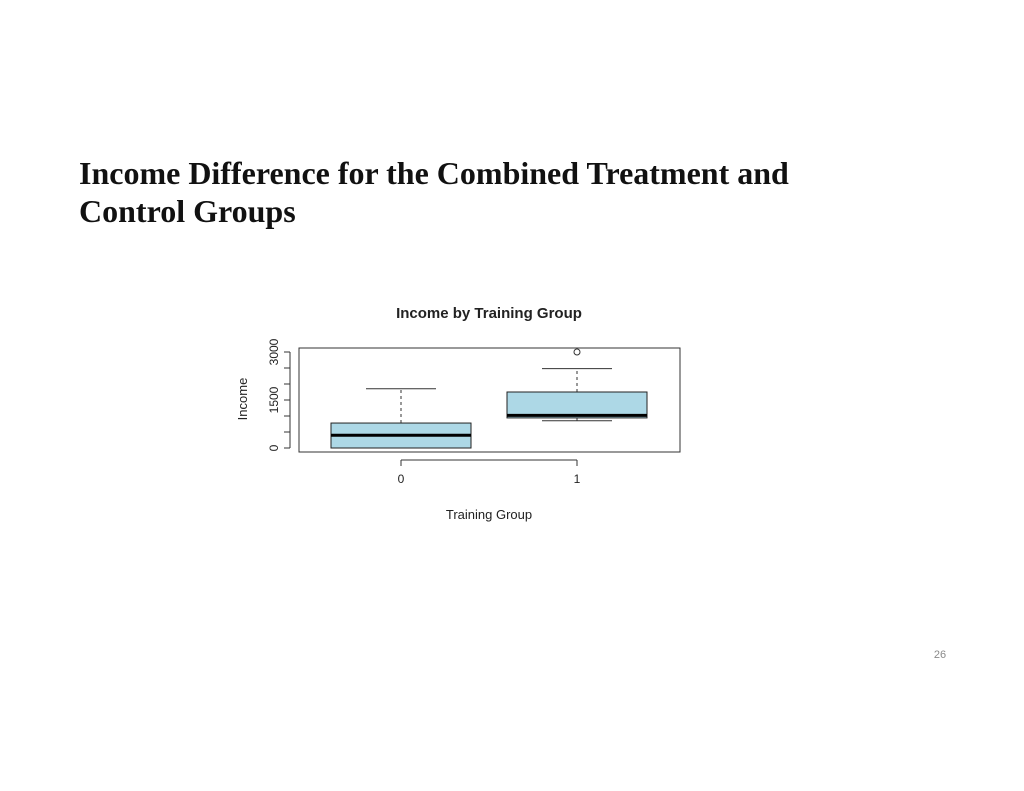 This screenshot has height=791, width=1024. I want to click on y-tick-label: 0, so click(274, 447).